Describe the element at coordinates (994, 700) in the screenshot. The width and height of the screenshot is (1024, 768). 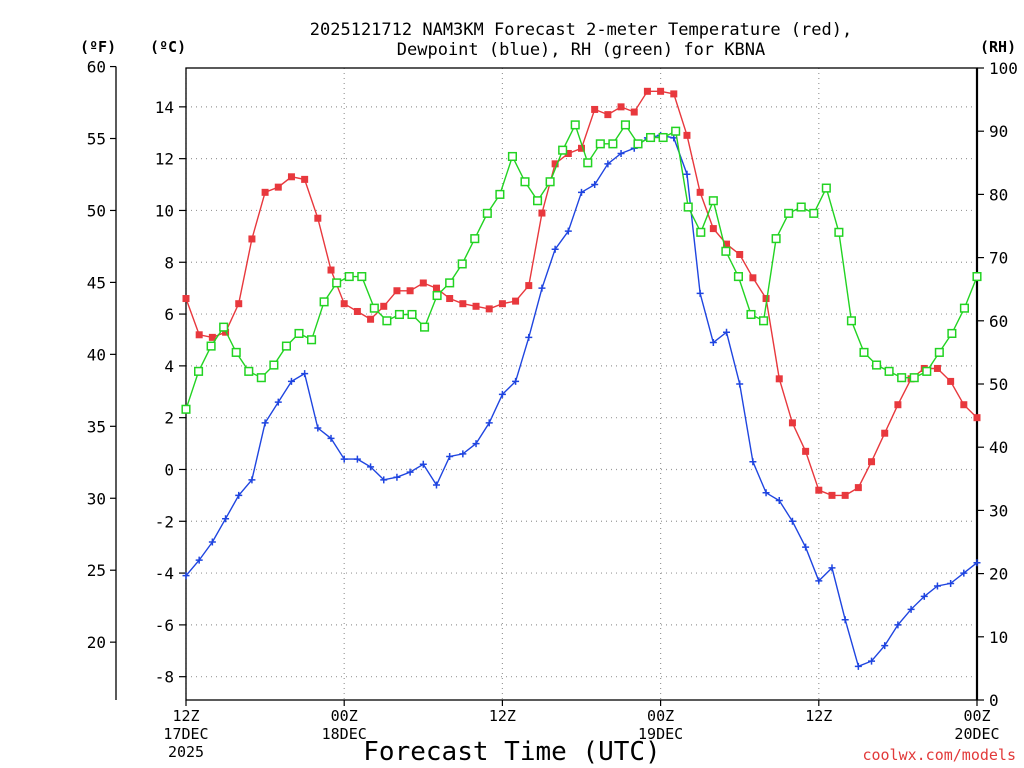
I see `rh-tick-label: 0` at that location.